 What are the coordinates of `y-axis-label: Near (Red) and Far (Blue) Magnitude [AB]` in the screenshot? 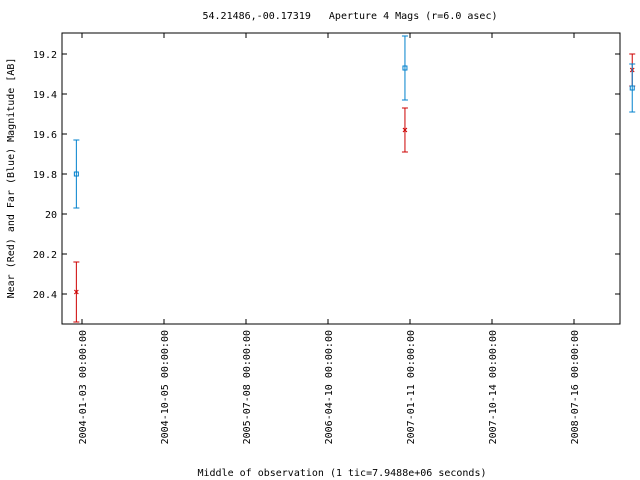 It's located at (11, 178).